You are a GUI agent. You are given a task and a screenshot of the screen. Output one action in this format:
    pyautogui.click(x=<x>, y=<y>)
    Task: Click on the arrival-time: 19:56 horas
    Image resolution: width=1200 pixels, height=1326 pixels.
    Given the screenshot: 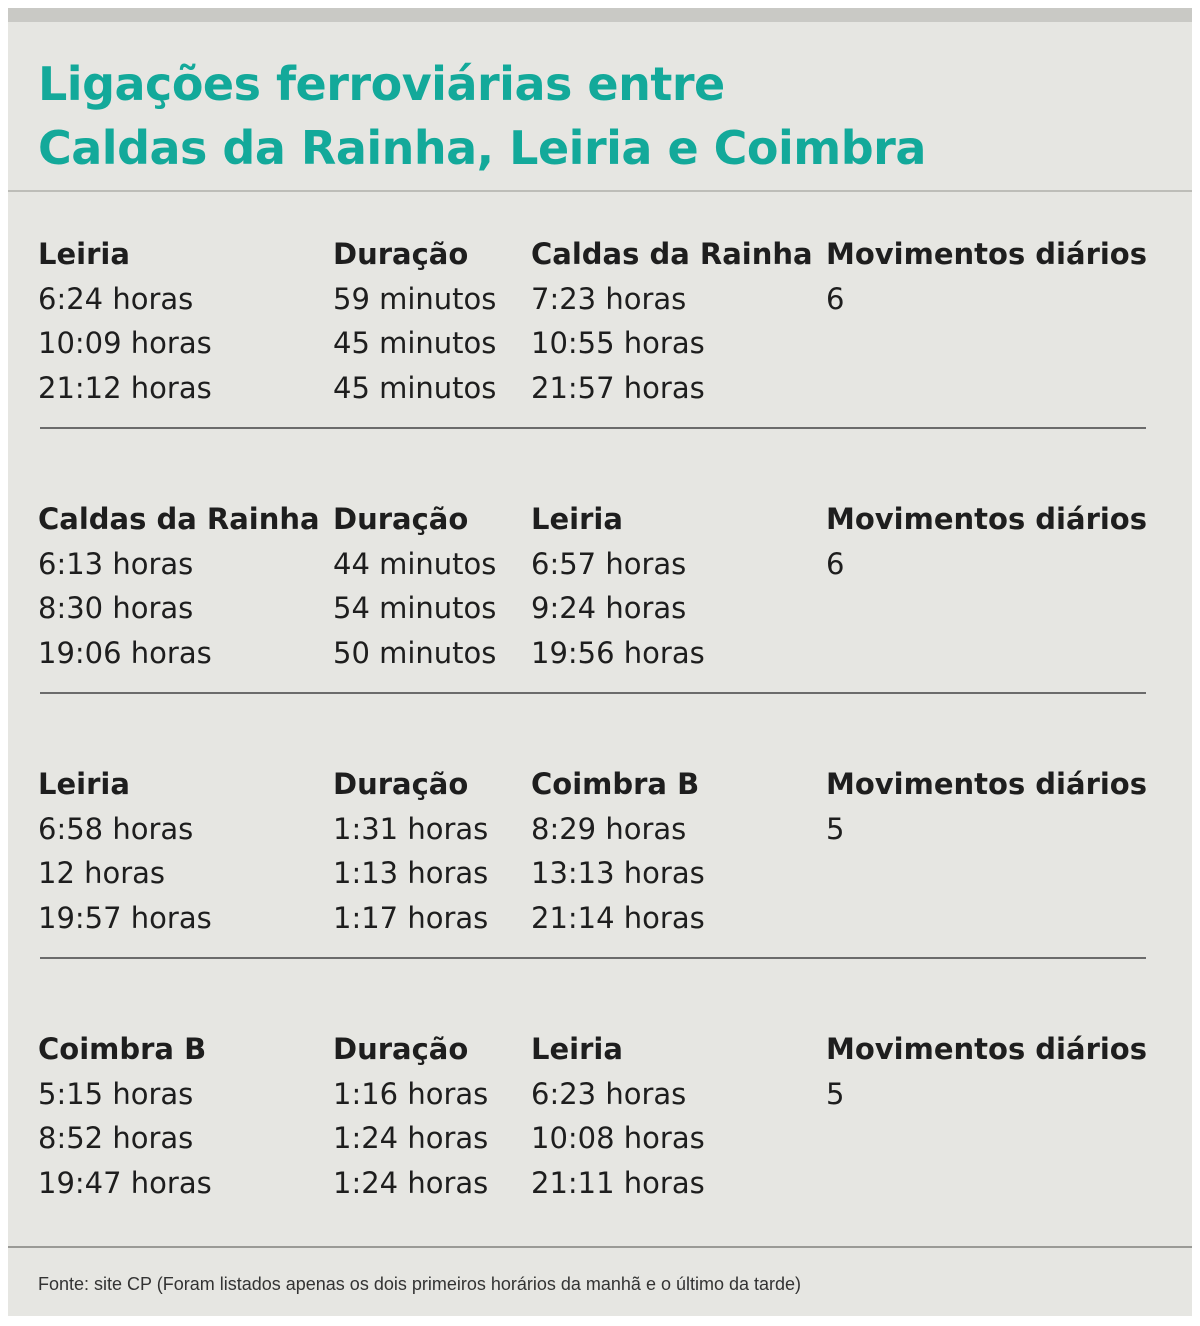 What is the action you would take?
    pyautogui.click(x=618, y=652)
    